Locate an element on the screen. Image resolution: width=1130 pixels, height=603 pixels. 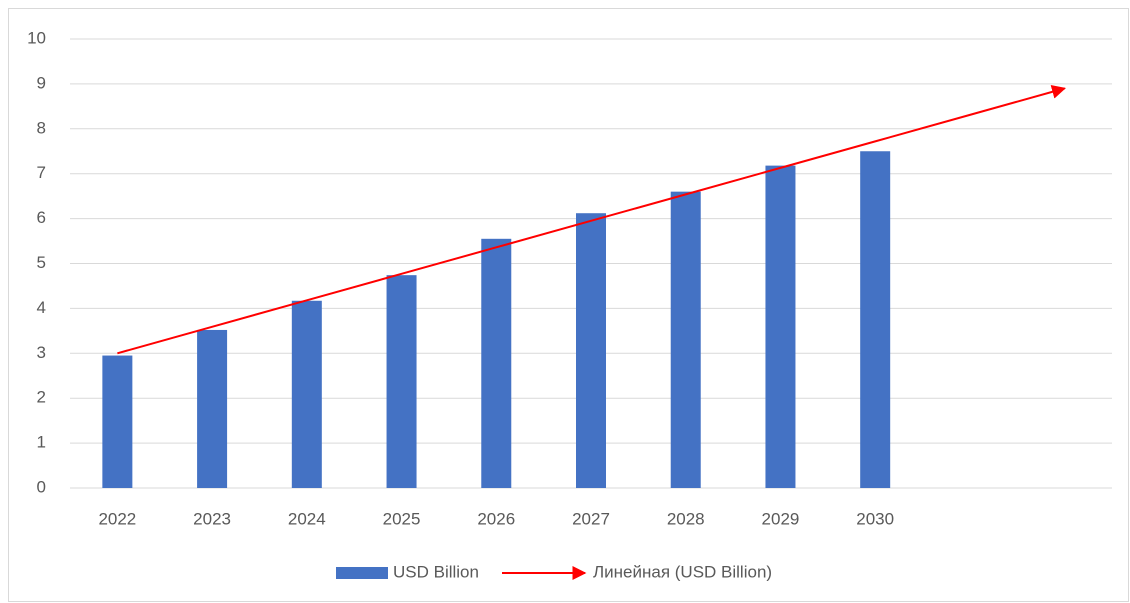
y-tick-label: 5 is located at coordinates (41, 262).